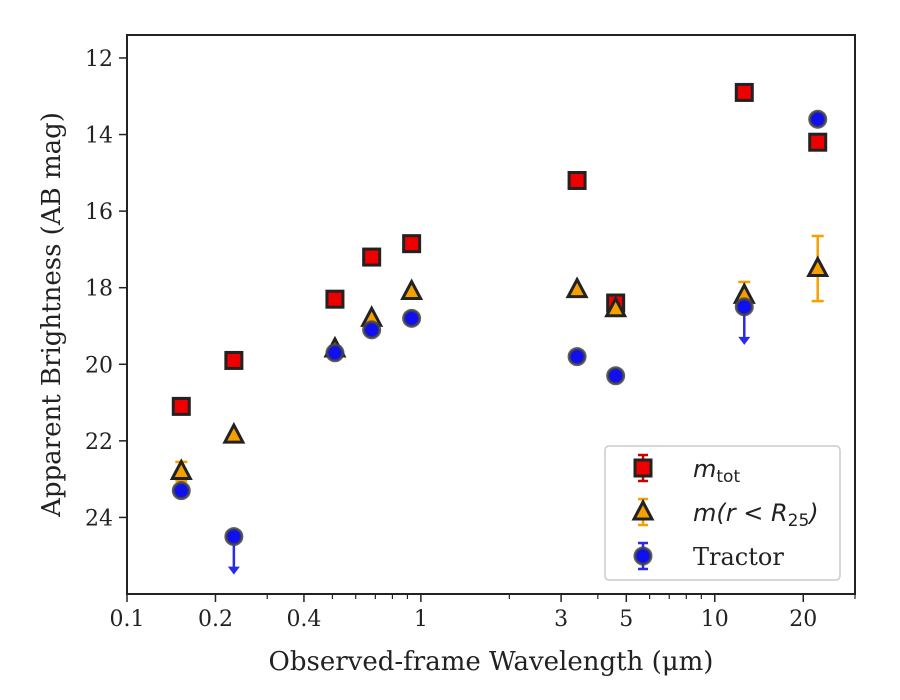  What do you see at coordinates (52, 315) in the screenshot?
I see `y-axis-title: Apparent Brightness (AB mag)` at bounding box center [52, 315].